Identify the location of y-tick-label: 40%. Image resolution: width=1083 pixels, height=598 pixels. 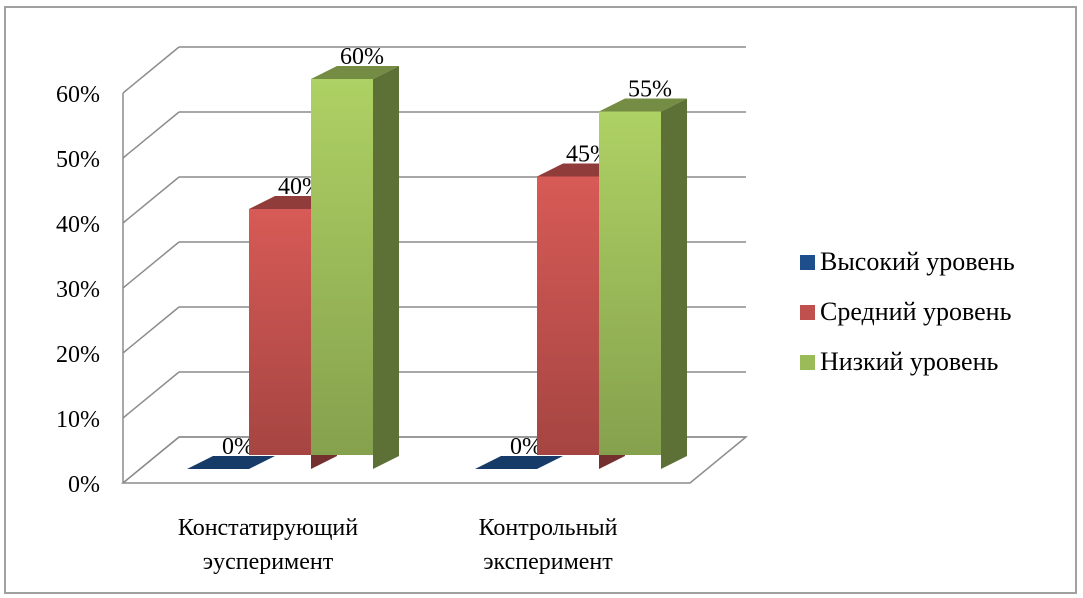
(78, 225).